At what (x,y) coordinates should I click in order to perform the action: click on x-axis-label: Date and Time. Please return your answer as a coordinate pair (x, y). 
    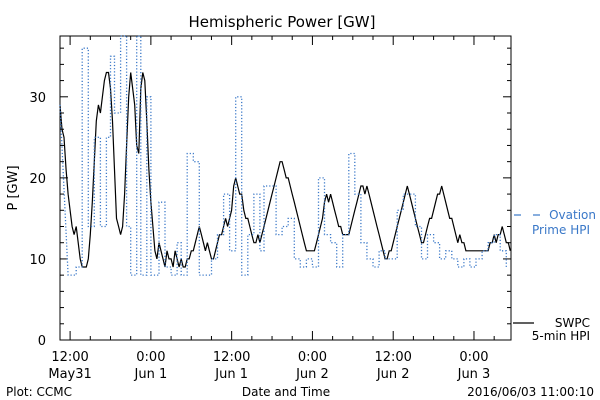
    Looking at the image, I should click on (286, 392).